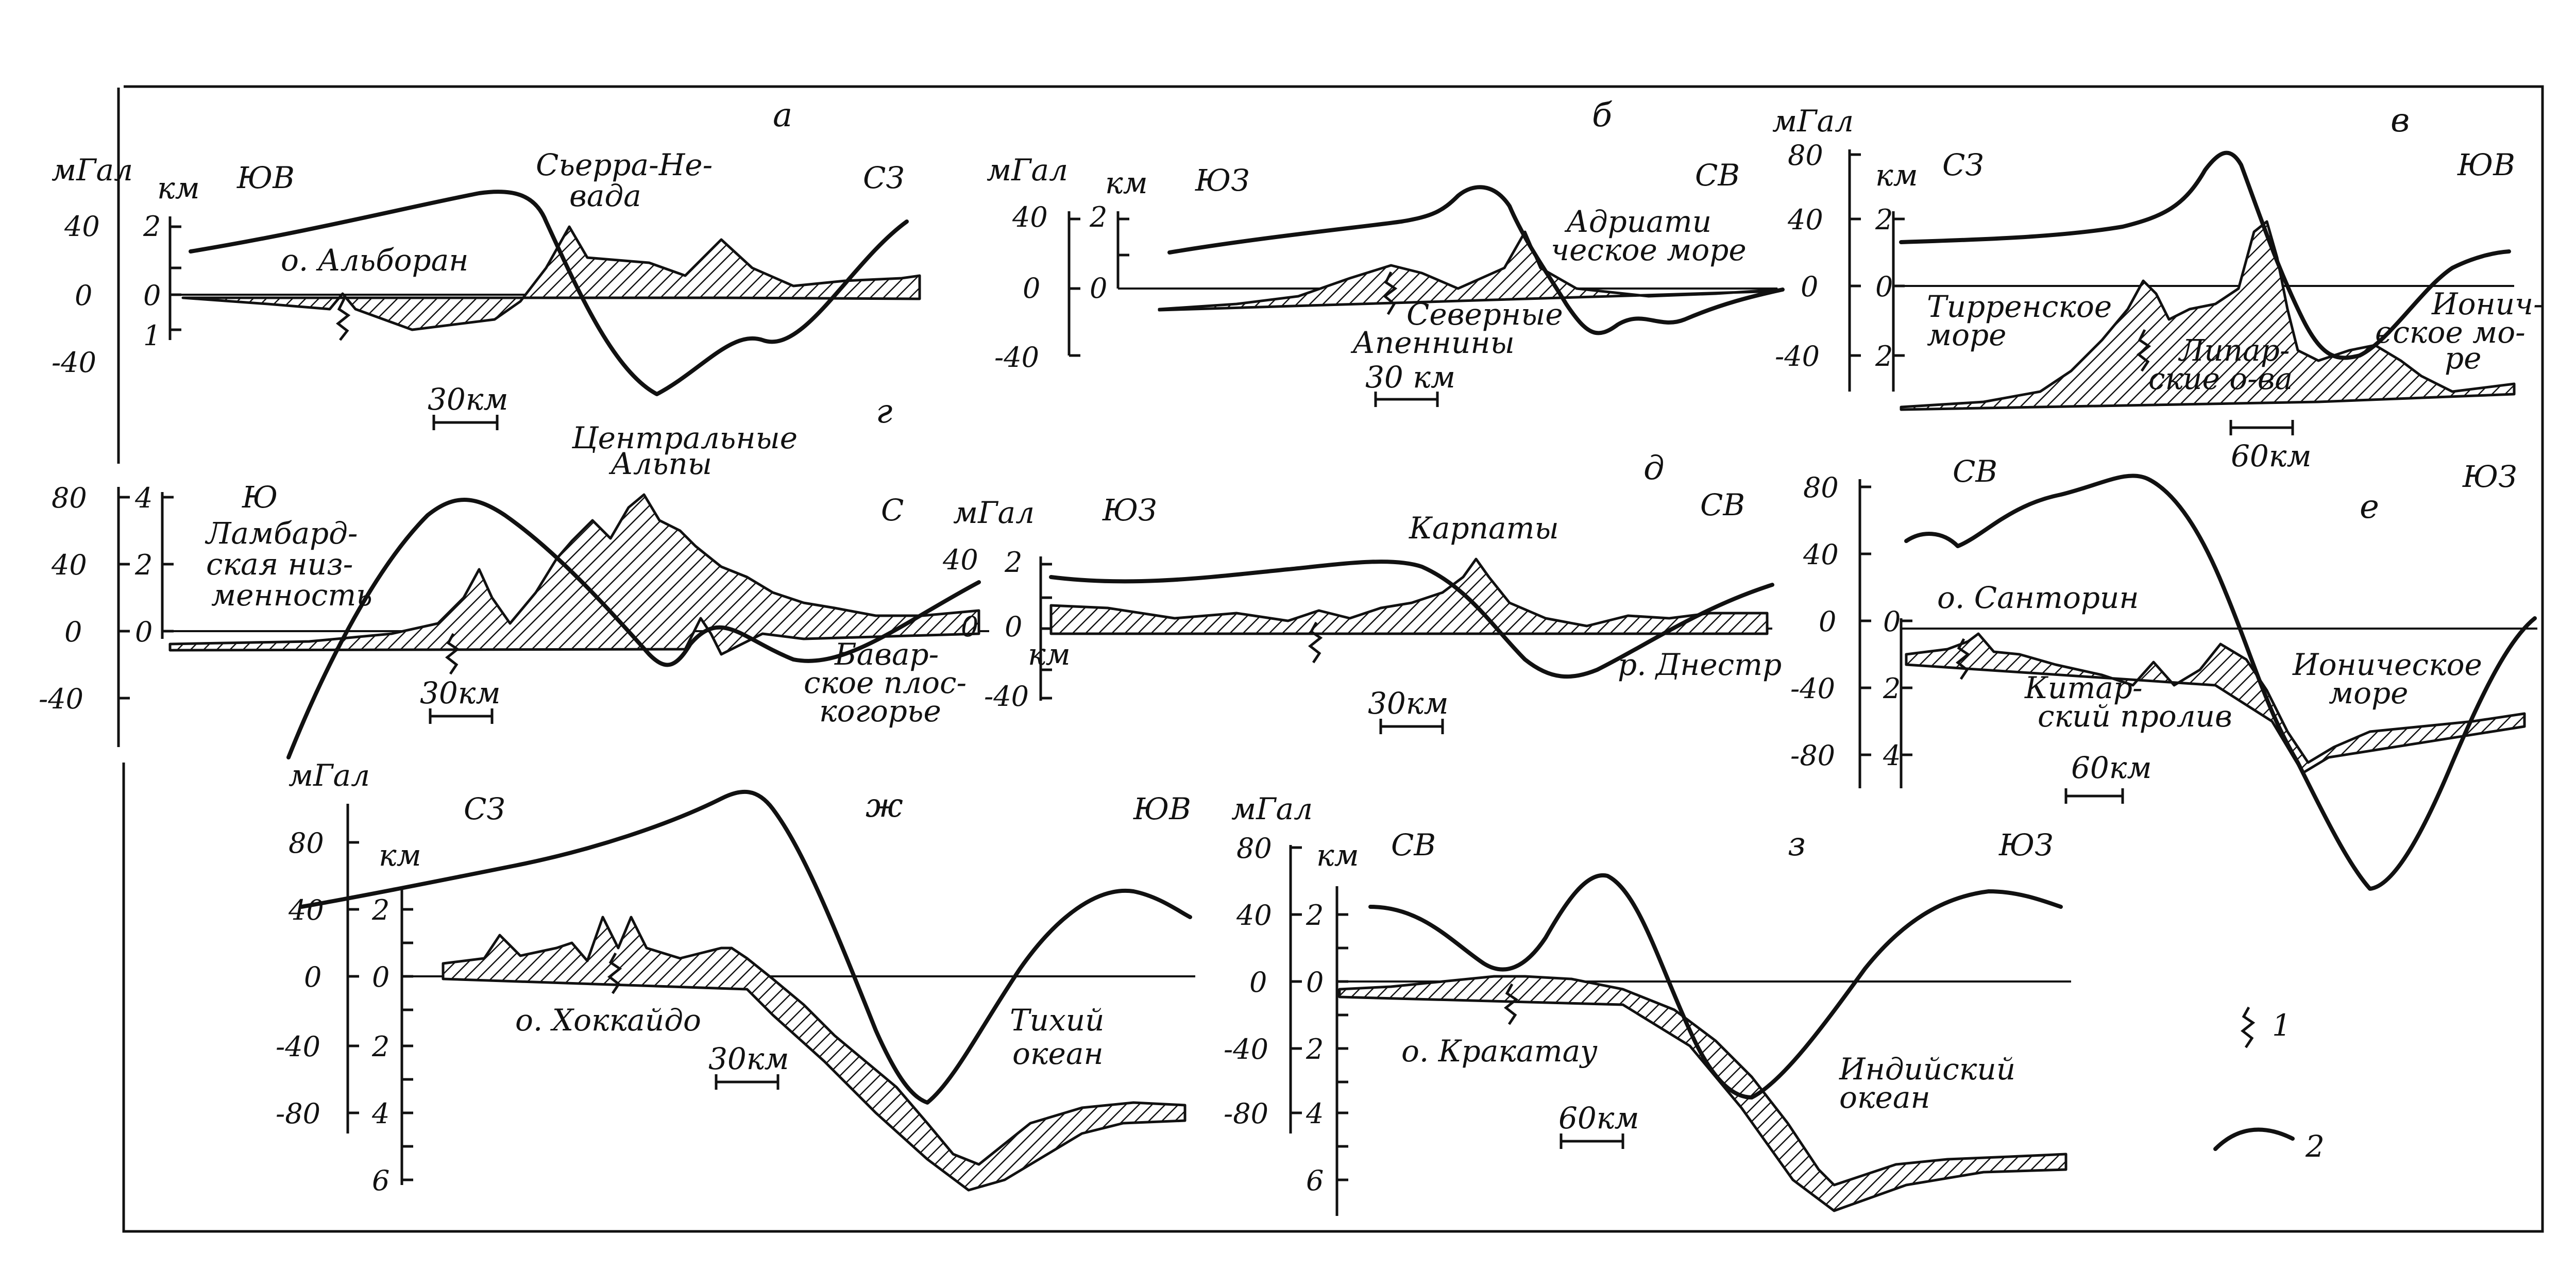 The height and width of the screenshot is (1286, 2576). I want to click on panel-d-mgal-unit: мГал, so click(994, 512).